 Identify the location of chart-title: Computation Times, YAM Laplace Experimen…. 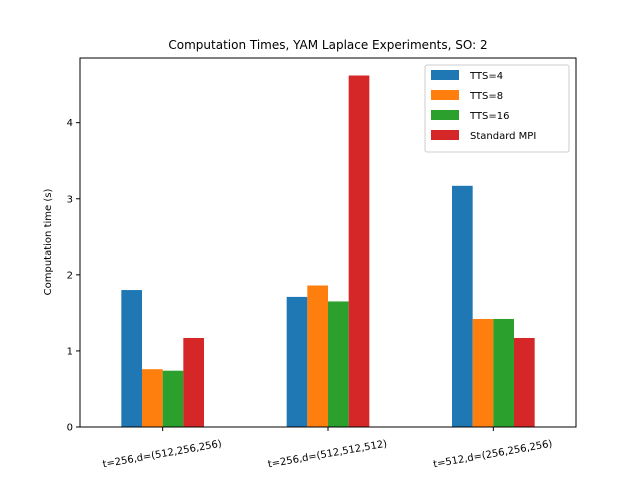
(327, 45).